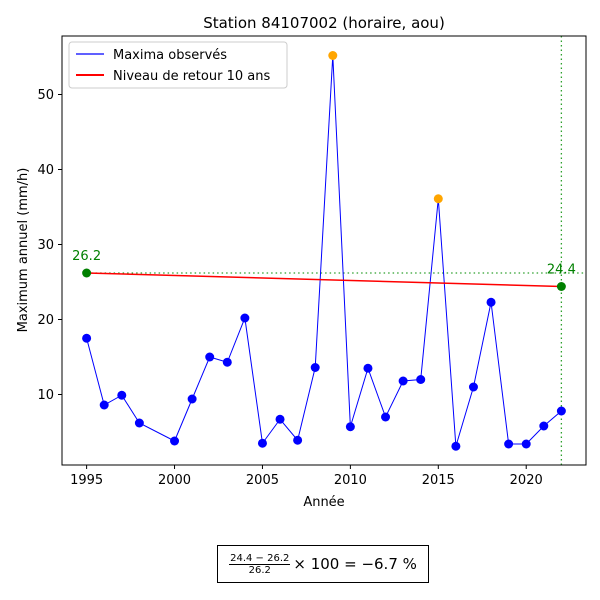 The height and width of the screenshot is (600, 600). What do you see at coordinates (350, 480) in the screenshot?
I see `x-tick-label: 2010` at bounding box center [350, 480].